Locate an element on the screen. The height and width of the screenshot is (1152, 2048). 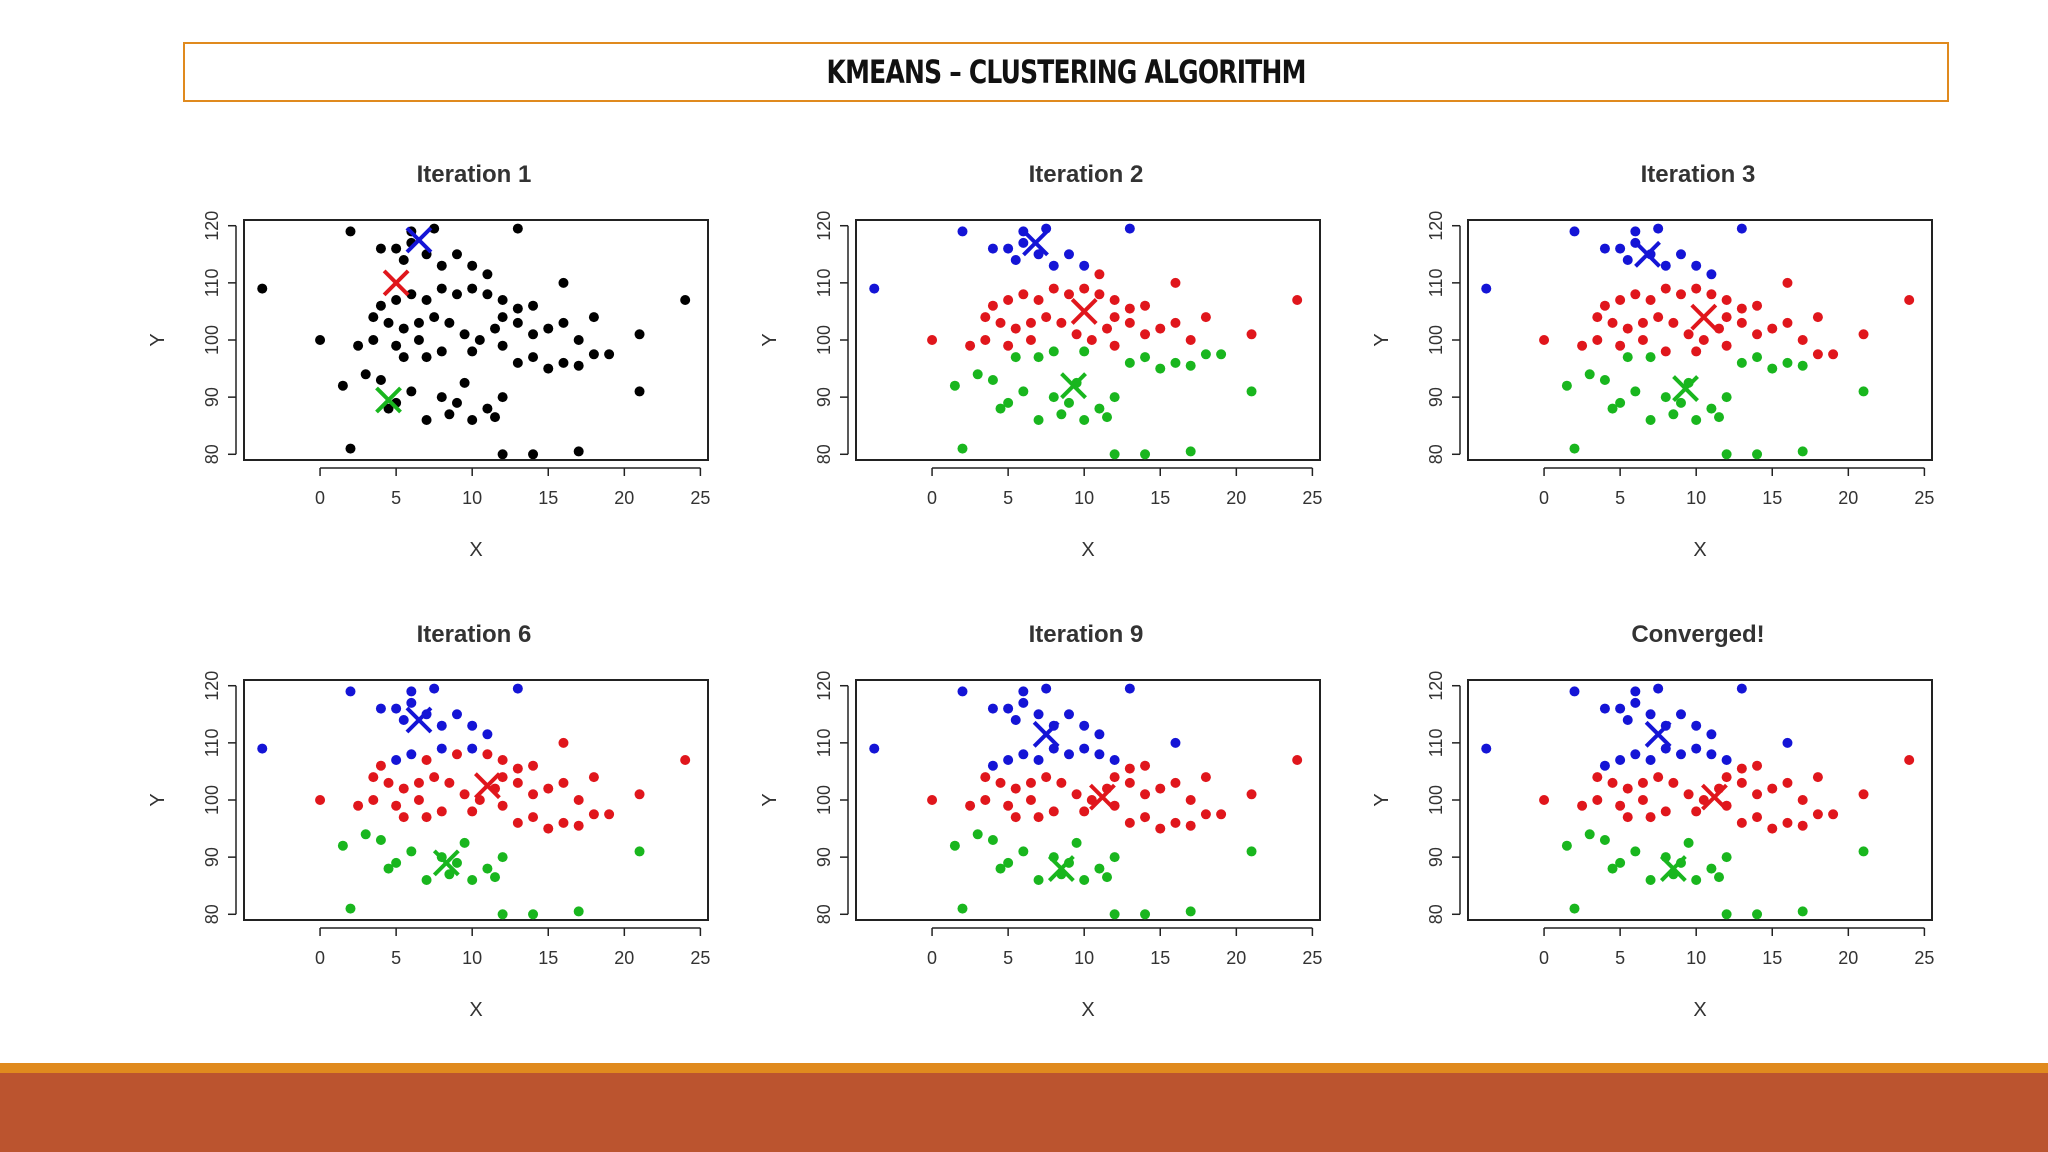
y-tick-label: 80 is located at coordinates (1436, 454).